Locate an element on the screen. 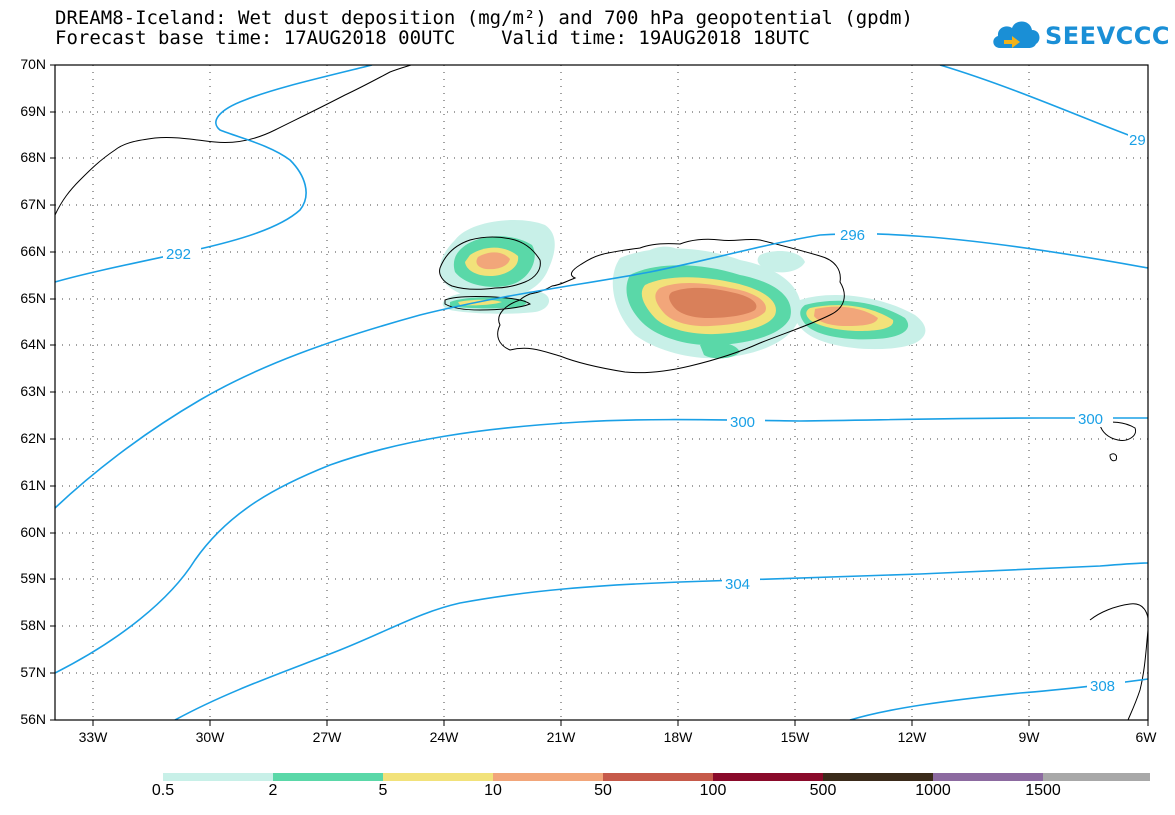 Image resolution: width=1175 pixels, height=815 pixels. lon-label: 27W is located at coordinates (327, 737).